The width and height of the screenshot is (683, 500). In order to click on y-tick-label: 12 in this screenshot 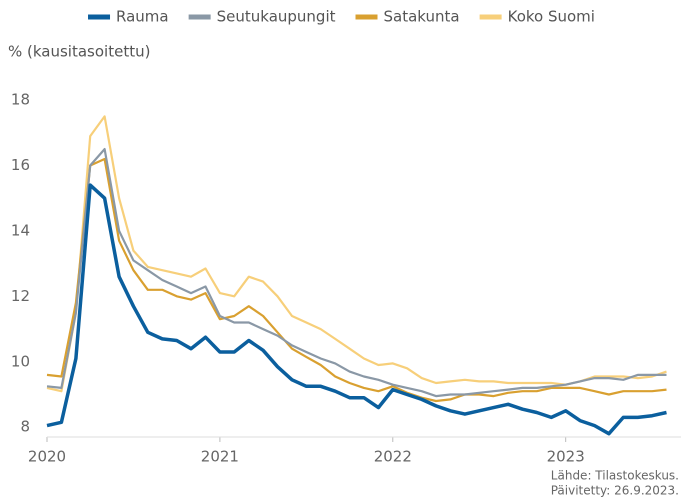, I will do `click(20, 296)`.